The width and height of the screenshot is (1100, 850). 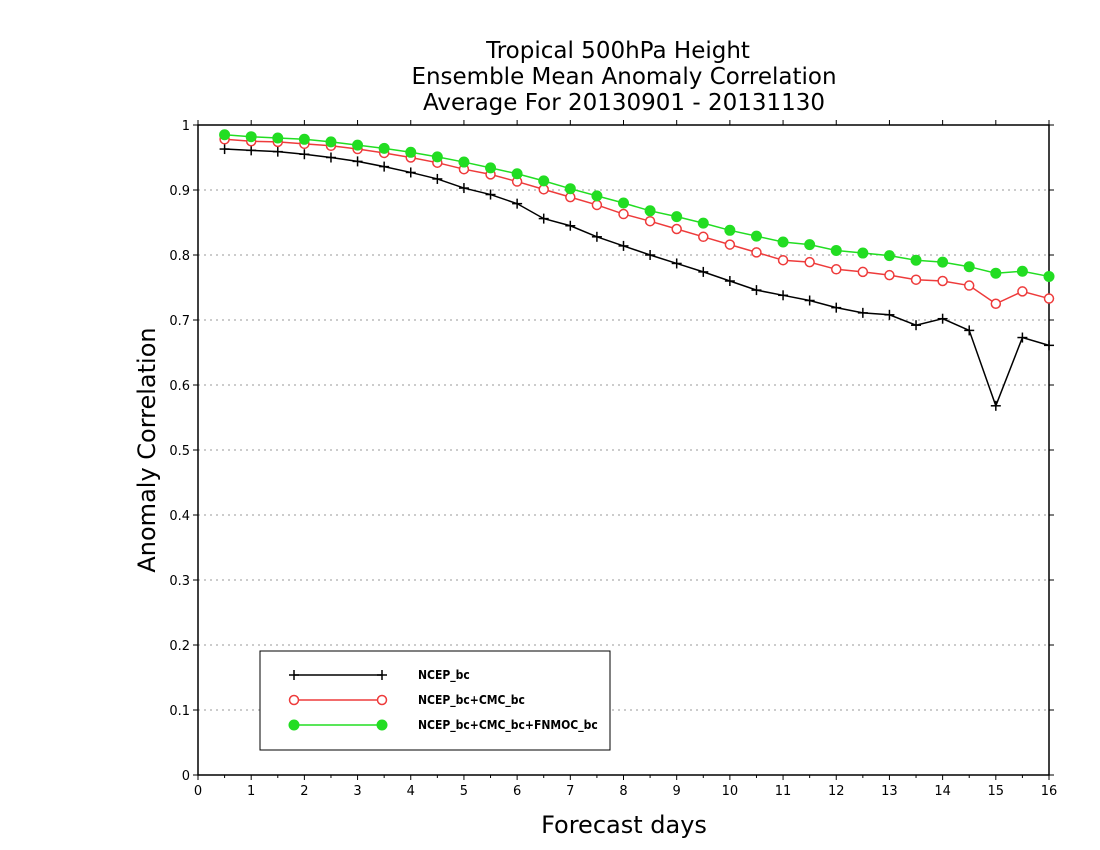 What do you see at coordinates (411, 791) in the screenshot?
I see `x-tick-label: 4` at bounding box center [411, 791].